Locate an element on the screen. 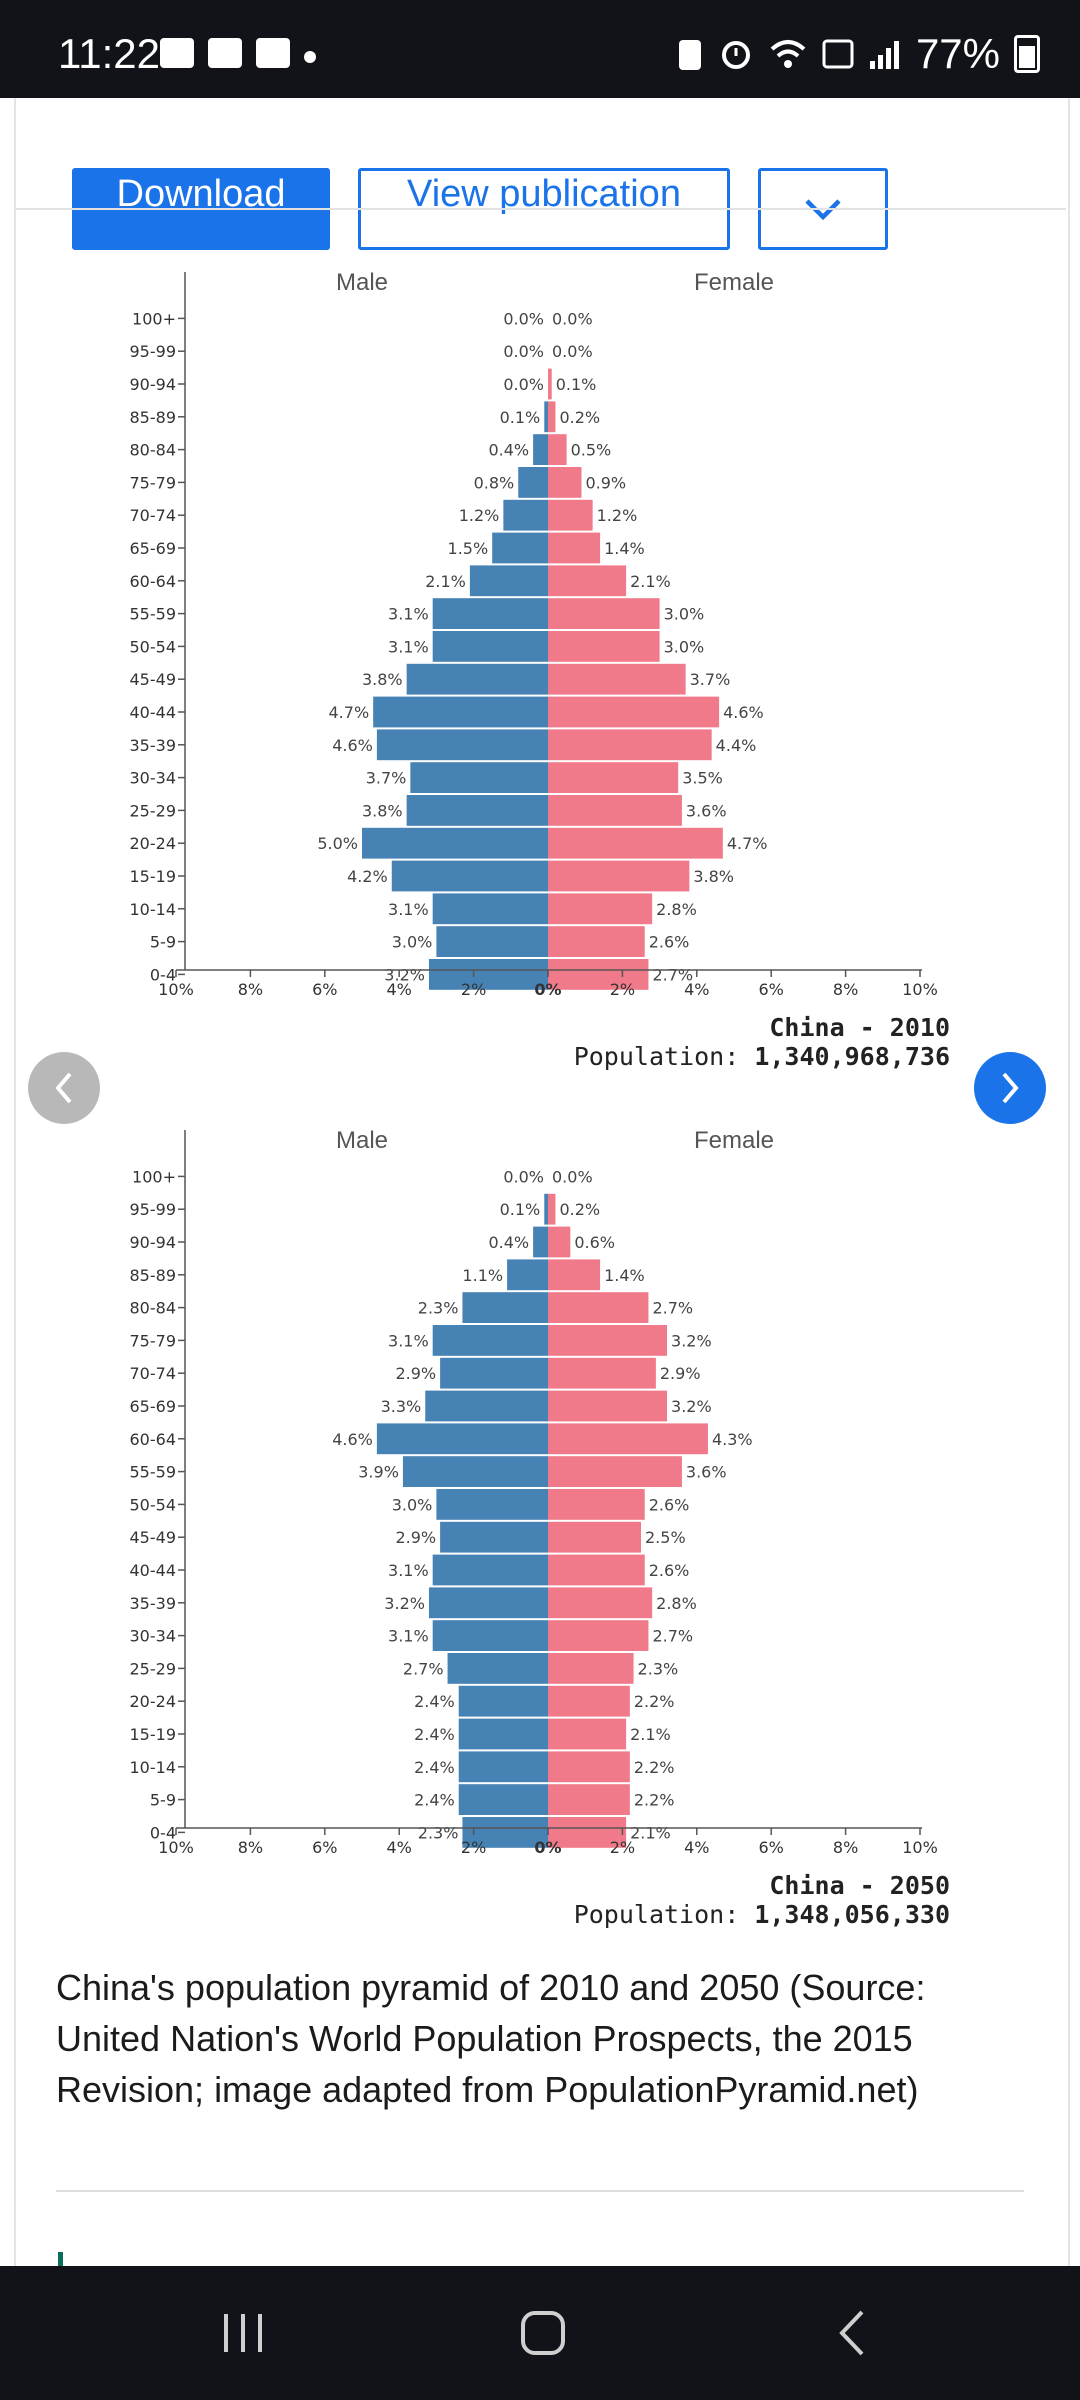 The image size is (1080, 2400). status-bar: 11:22 77% is located at coordinates (540, 49).